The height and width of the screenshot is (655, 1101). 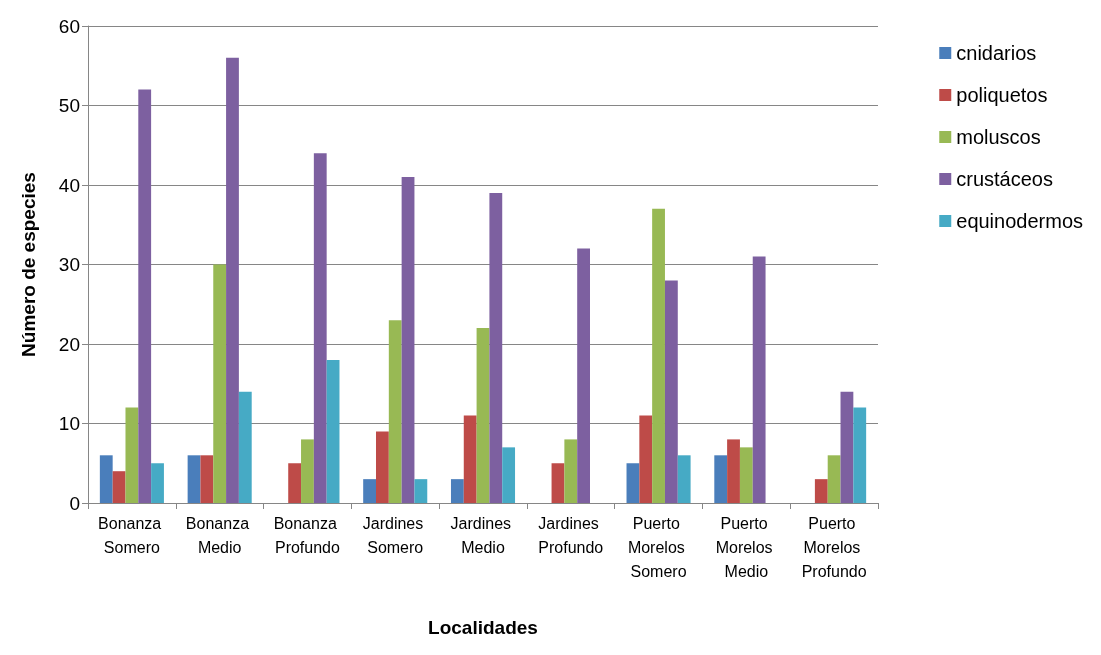 I want to click on legend-label: moluscos, so click(x=998, y=137).